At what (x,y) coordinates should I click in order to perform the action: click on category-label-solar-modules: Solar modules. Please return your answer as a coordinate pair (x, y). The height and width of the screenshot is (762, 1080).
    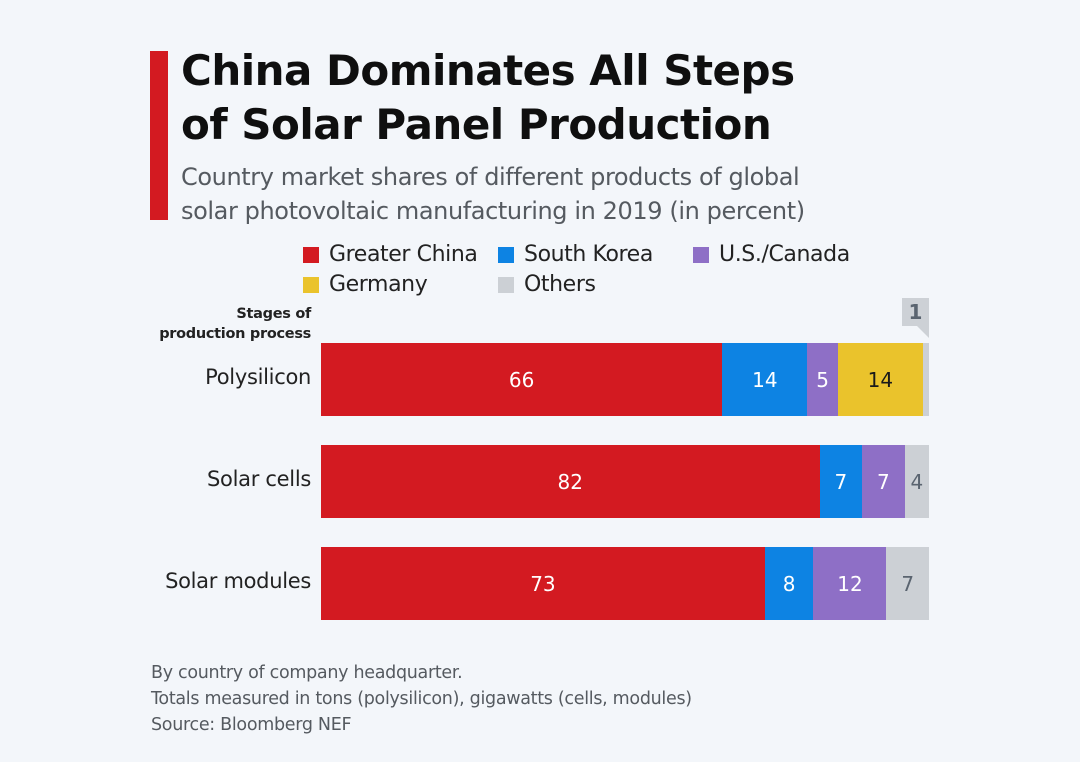
    Looking at the image, I should click on (238, 581).